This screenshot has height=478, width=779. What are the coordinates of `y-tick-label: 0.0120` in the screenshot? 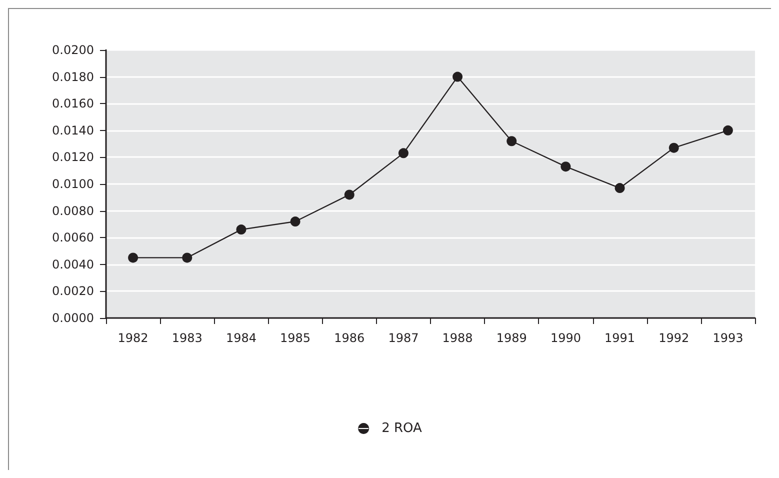 It's located at (73, 157).